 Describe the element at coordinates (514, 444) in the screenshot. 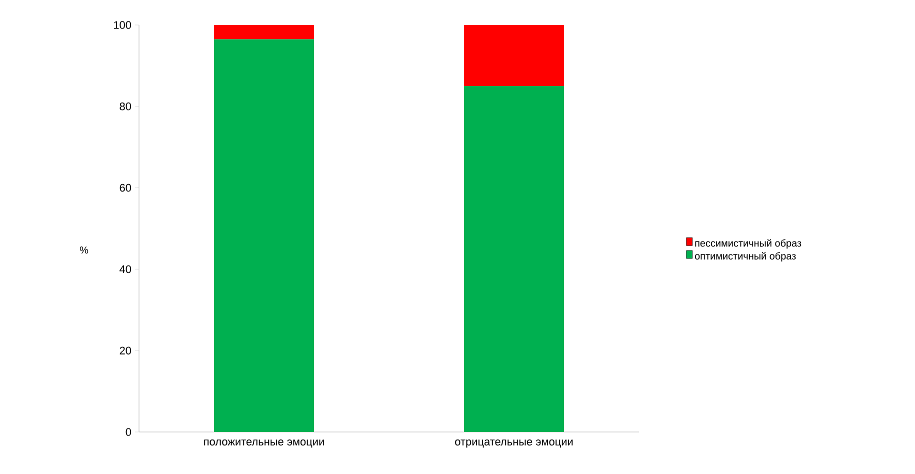

I see `x-tick-label: отрицательные эмоции` at that location.